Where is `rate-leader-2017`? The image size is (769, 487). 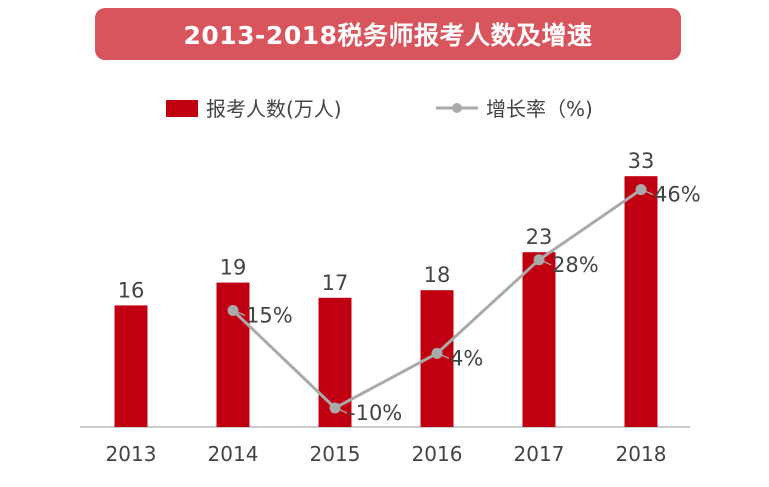 rate-leader-2017 is located at coordinates (546, 263).